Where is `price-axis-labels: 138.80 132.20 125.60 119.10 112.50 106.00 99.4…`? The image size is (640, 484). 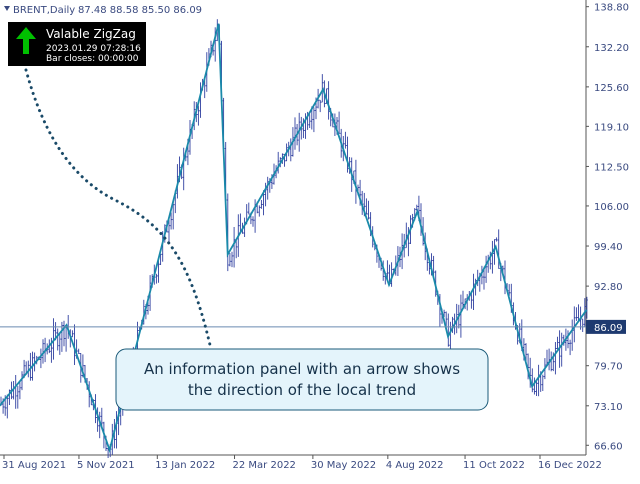
price-axis-labels: 138.80 132.20 125.60 119.10 112.50 106.00 99.4… is located at coordinates (607, 227).